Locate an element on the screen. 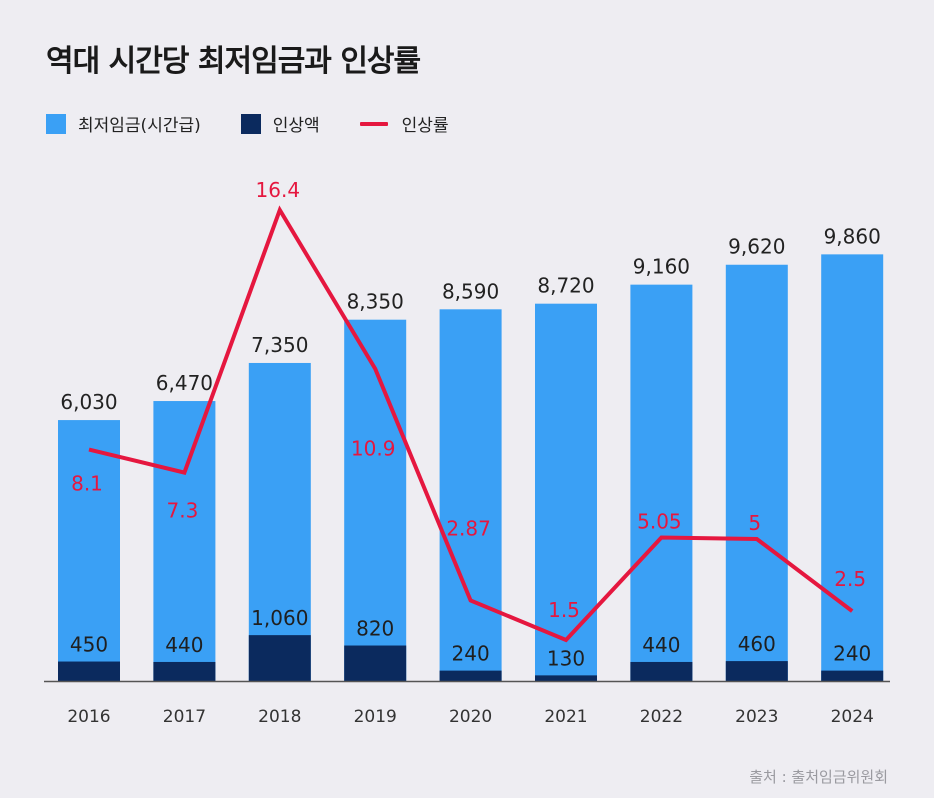 This screenshot has height=798, width=934. label-wage-2018: 7,350 is located at coordinates (279, 345).